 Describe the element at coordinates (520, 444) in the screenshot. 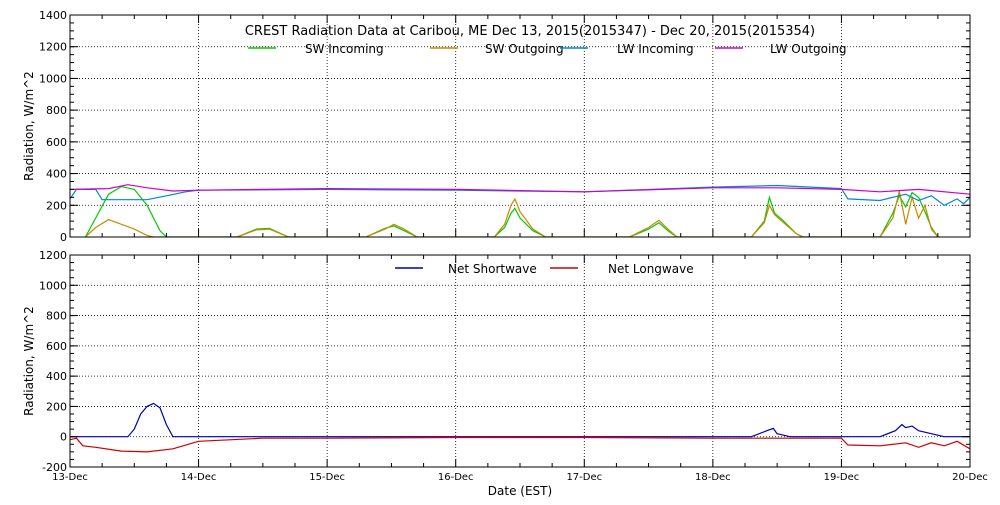

I see `series-line-net-longwave` at that location.